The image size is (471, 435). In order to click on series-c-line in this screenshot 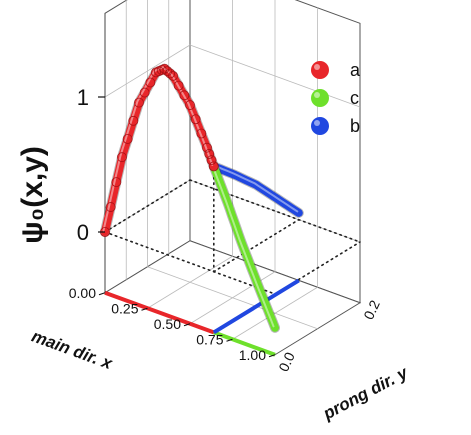, I will do `click(244, 247)`.